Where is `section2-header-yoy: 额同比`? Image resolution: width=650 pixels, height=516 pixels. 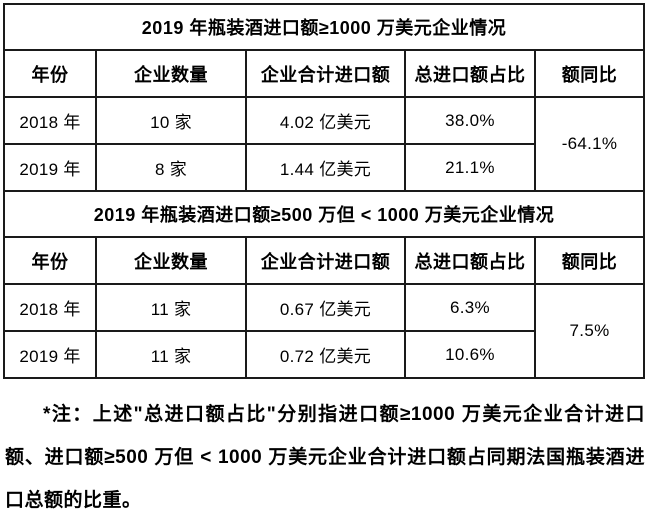 section2-header-yoy: 额同比 is located at coordinates (589, 260).